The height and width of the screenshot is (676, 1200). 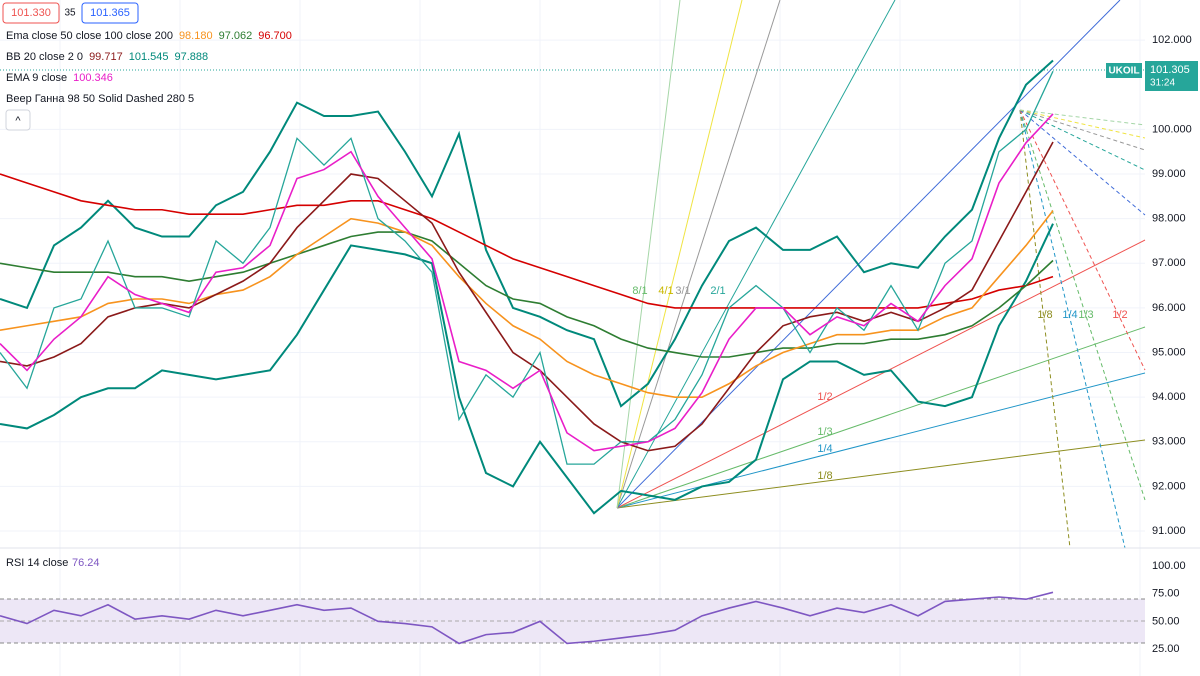 I want to click on bid: 101.330, so click(x=31, y=13).